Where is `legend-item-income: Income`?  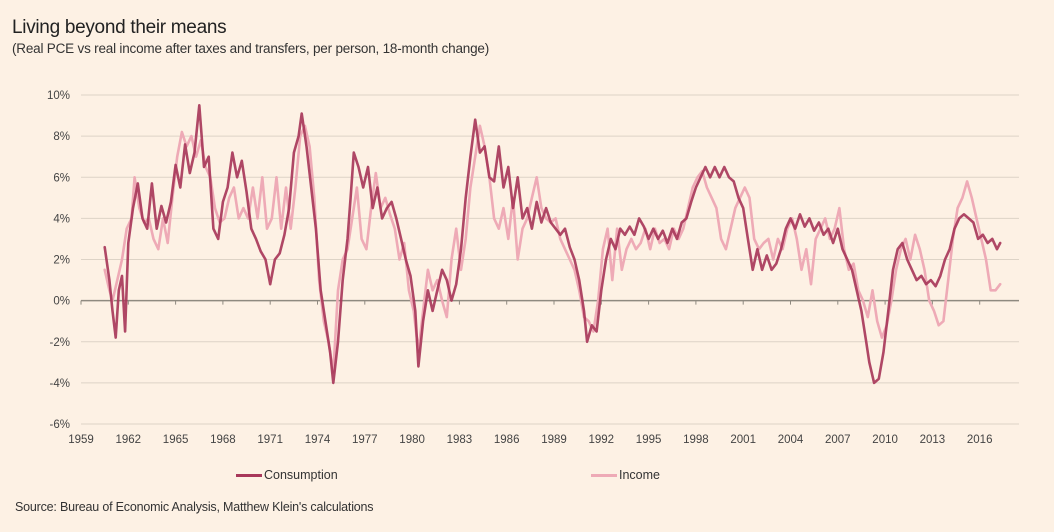 legend-item-income: Income is located at coordinates (625, 475).